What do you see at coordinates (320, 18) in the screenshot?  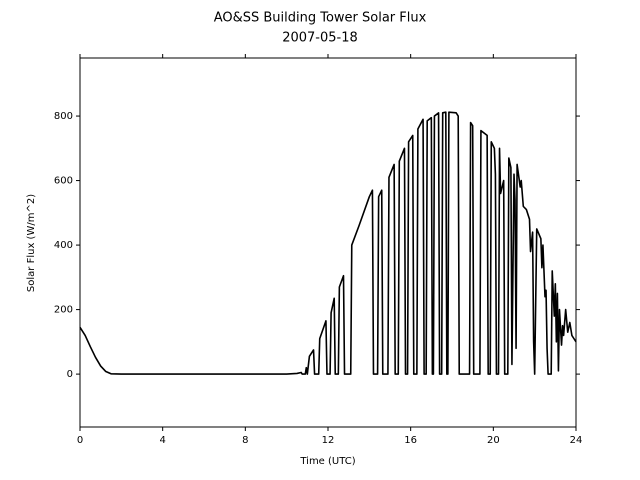 I see `chart-title: AO&SS Building Tower Solar Flux` at bounding box center [320, 18].